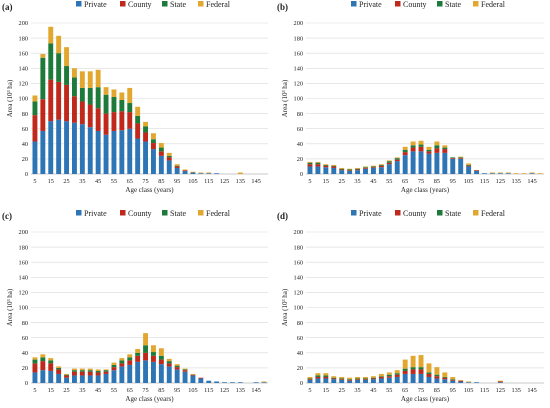 The image size is (550, 408). What do you see at coordinates (298, 308) in the screenshot?
I see `y-tick-label: 100` at bounding box center [298, 308].